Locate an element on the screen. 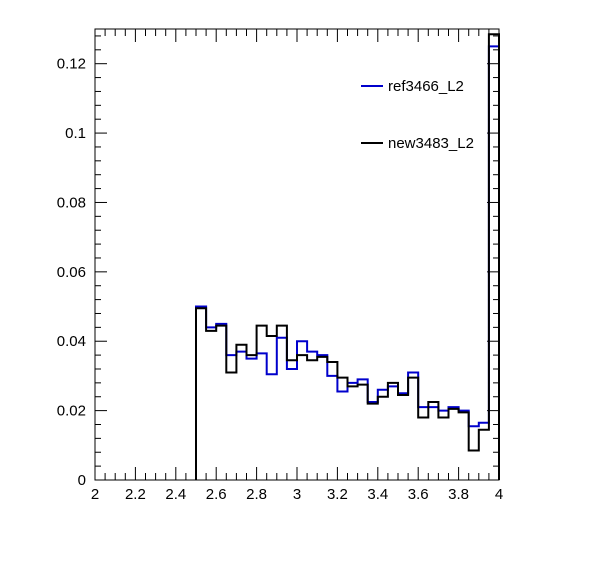  y-tick-label: 0 is located at coordinates (82, 480).